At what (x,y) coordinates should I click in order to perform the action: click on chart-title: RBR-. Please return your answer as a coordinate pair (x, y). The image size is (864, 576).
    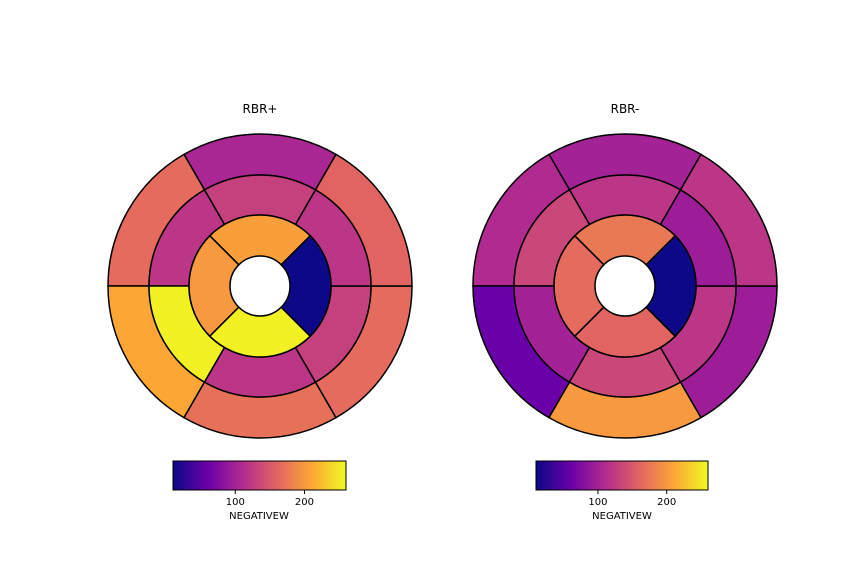
    Looking at the image, I should click on (625, 109).